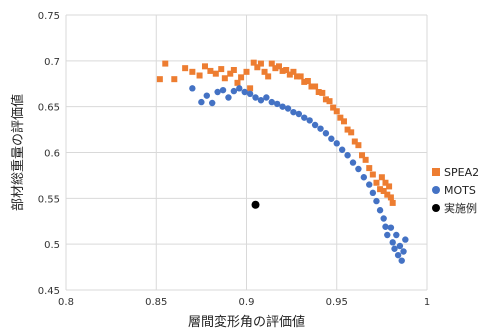 Image resolution: width=499 pixels, height=331 pixels. I want to click on y-tick-label: 0.45, so click(49, 291).